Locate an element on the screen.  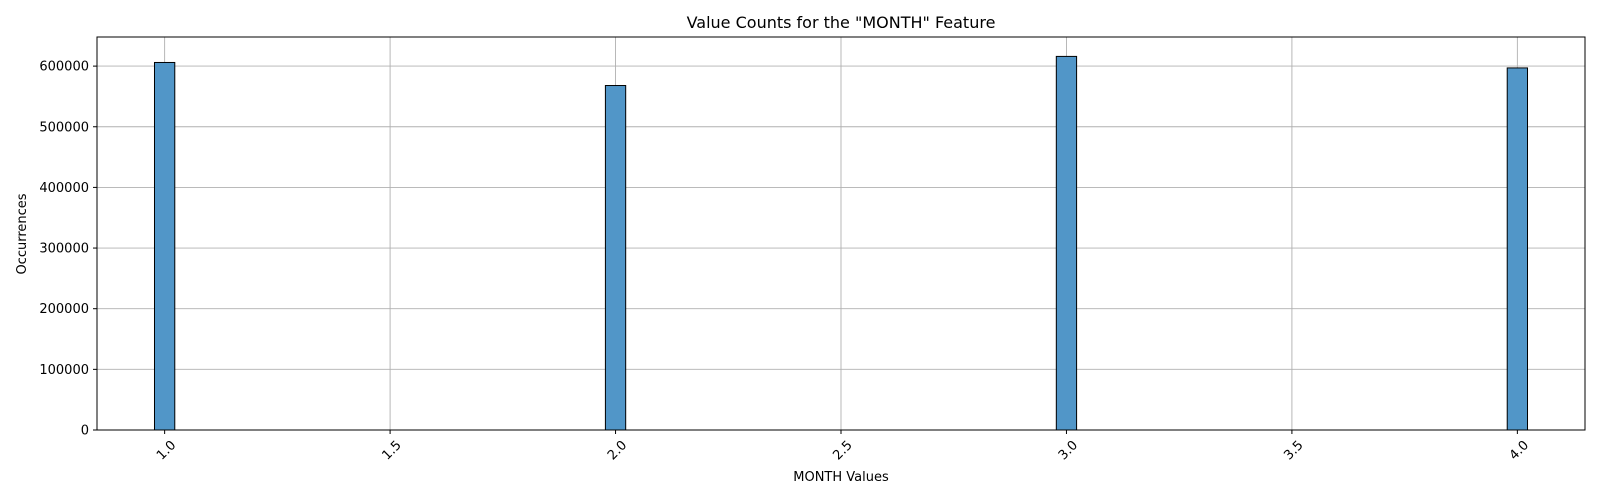
x-tick-label: 1.5 is located at coordinates (391, 450).